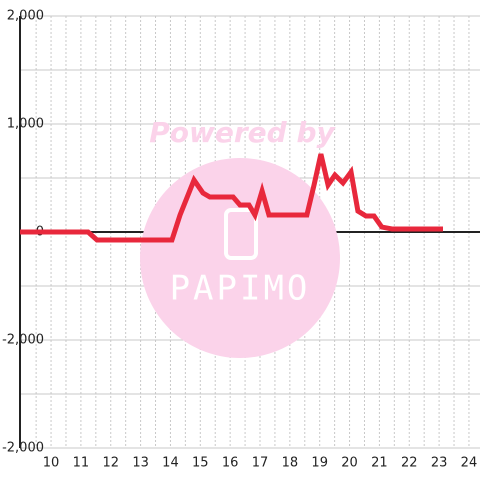 Image resolution: width=480 pixels, height=480 pixels. I want to click on watermark-top: Powered by, so click(242, 132).